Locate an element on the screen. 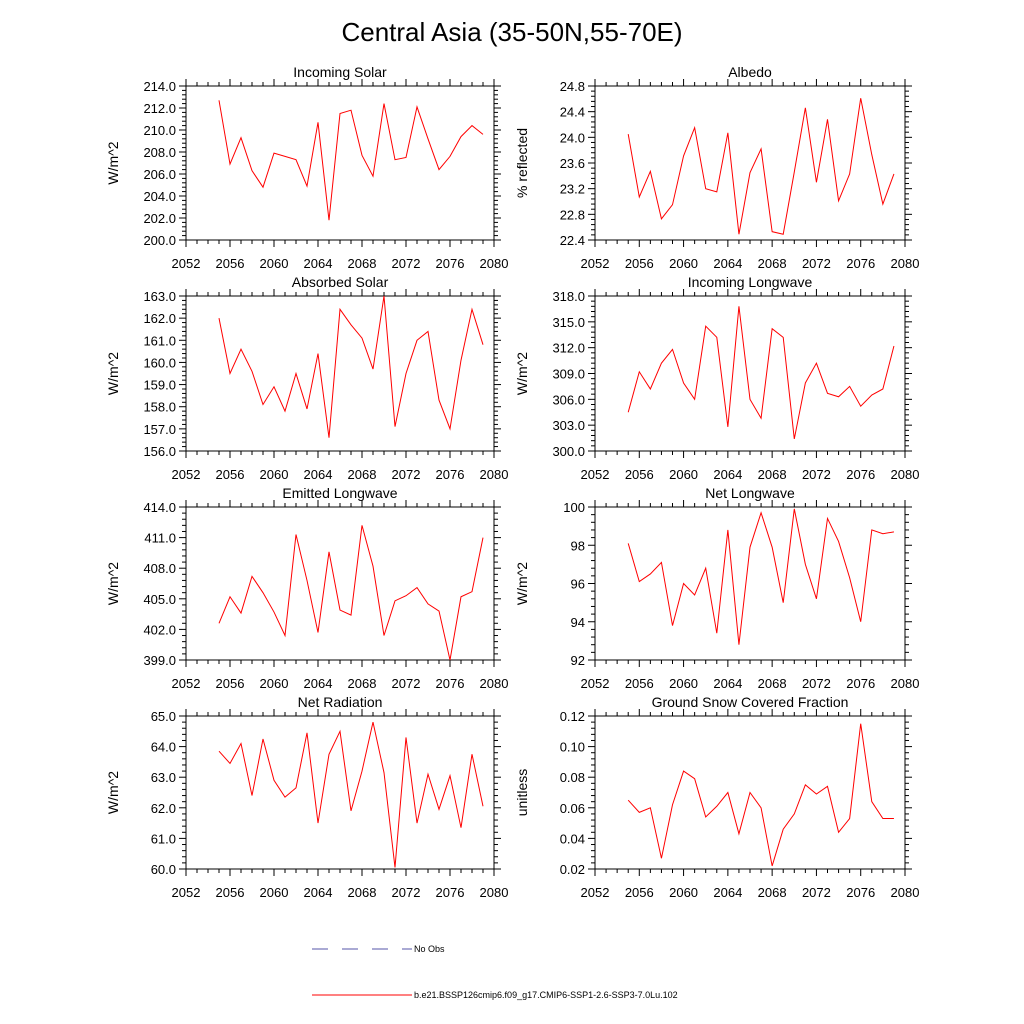 This screenshot has height=1024, width=1024. panel-1-frame is located at coordinates (750, 163).